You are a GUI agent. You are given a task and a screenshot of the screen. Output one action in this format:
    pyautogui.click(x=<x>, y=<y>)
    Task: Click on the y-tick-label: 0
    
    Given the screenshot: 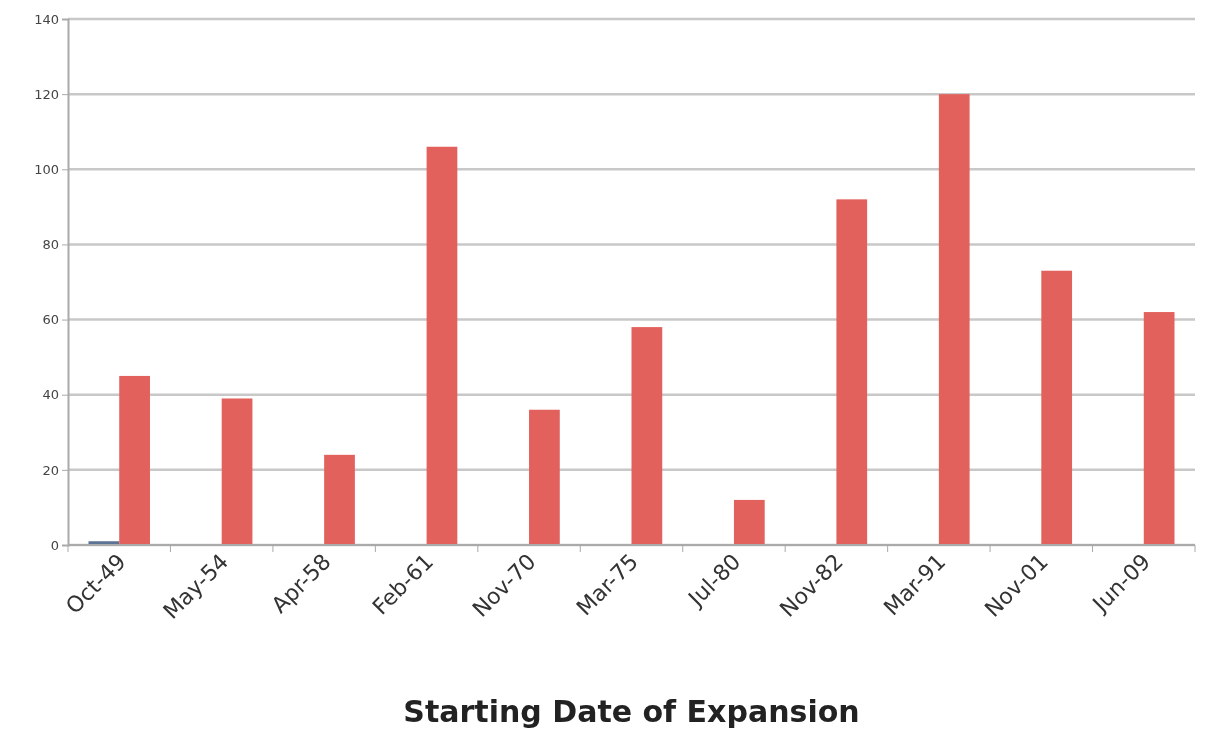 What is the action you would take?
    pyautogui.click(x=54, y=545)
    